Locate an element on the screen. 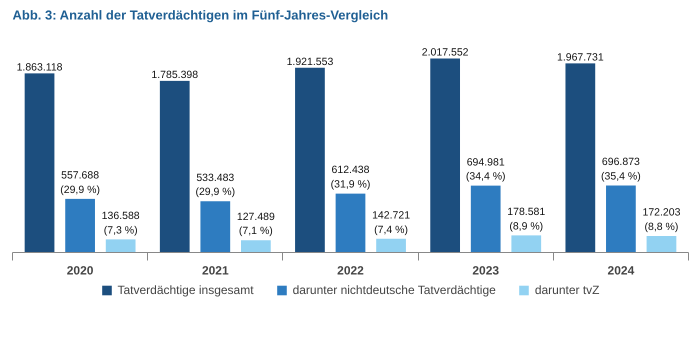 Image resolution: width=700 pixels, height=345 pixels. data-label: 1.967.731 is located at coordinates (580, 57).